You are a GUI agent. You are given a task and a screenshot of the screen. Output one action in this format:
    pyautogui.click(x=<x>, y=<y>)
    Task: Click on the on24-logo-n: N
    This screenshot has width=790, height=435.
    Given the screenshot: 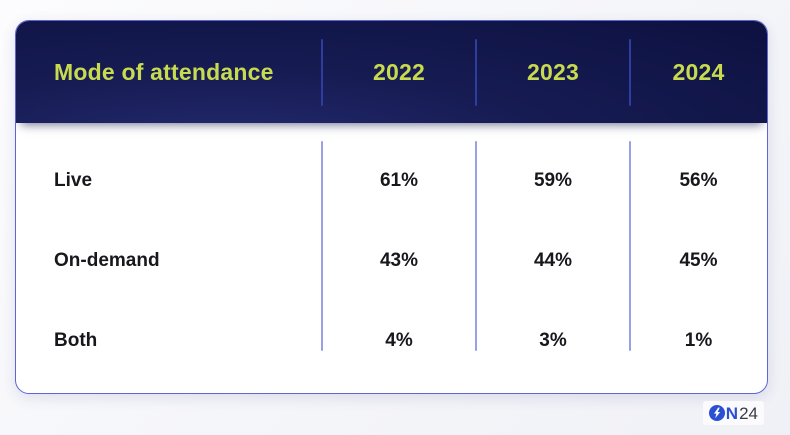 What is the action you would take?
    pyautogui.click(x=732, y=413)
    